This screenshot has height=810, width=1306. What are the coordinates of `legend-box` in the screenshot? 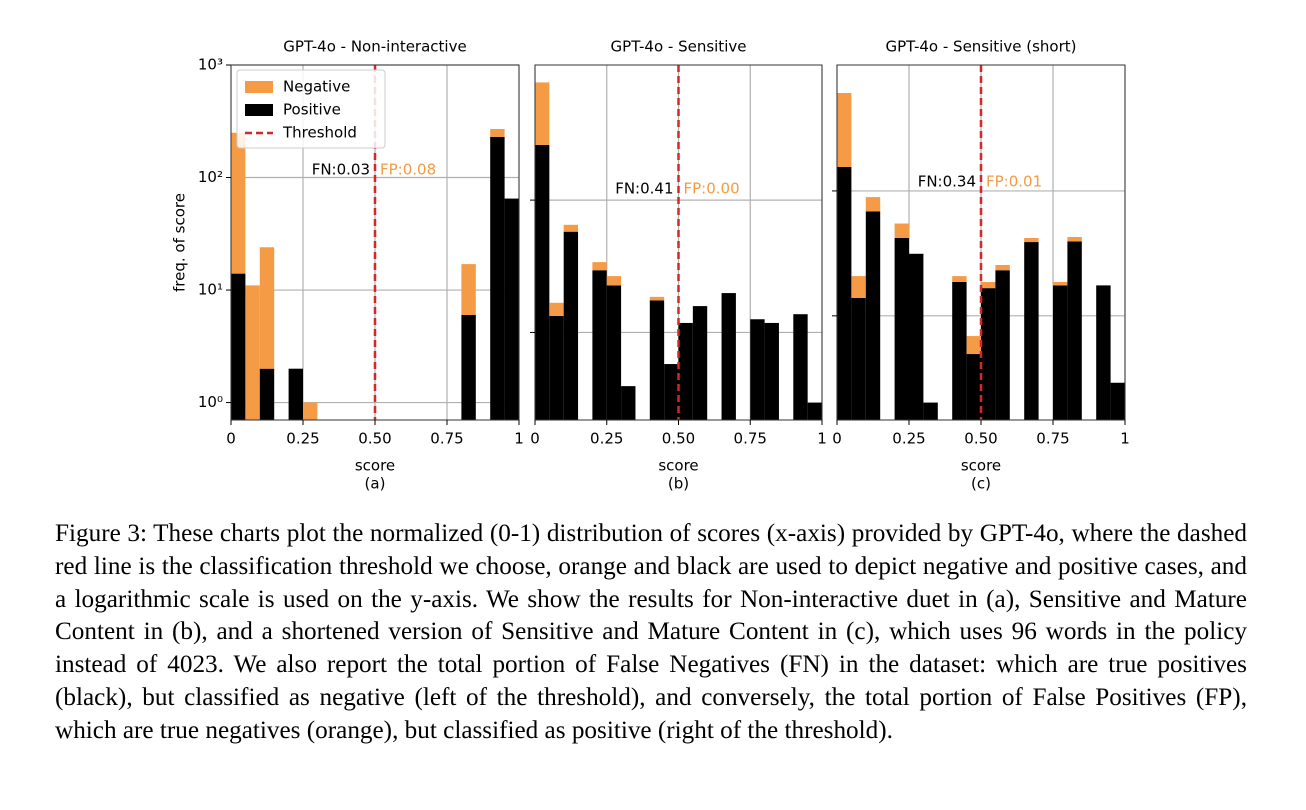 It's located at (311, 109).